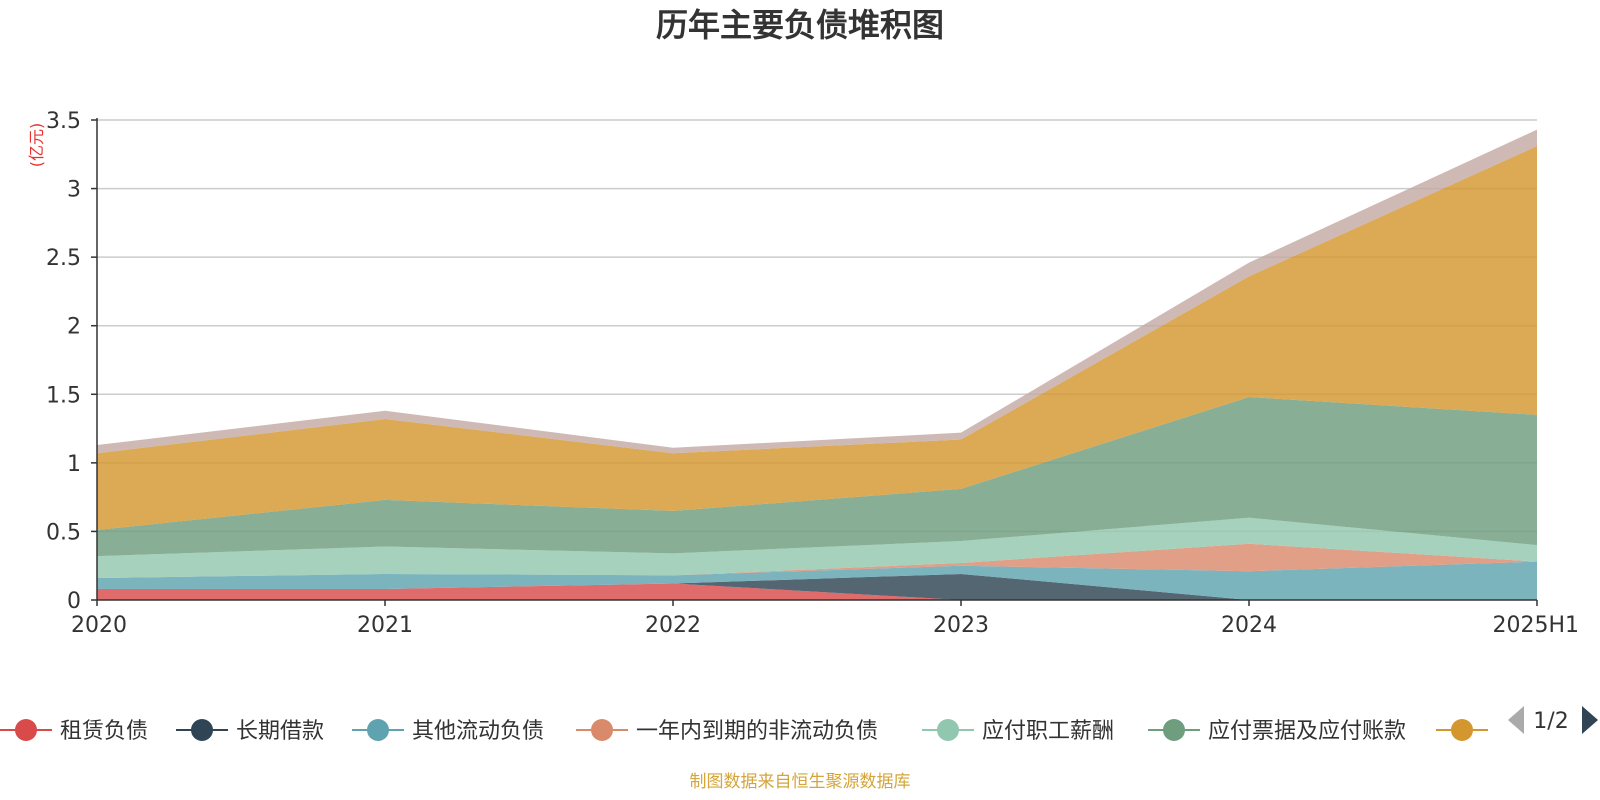  Describe the element at coordinates (99, 625) in the screenshot. I see `x-tick-label: 2020` at that location.